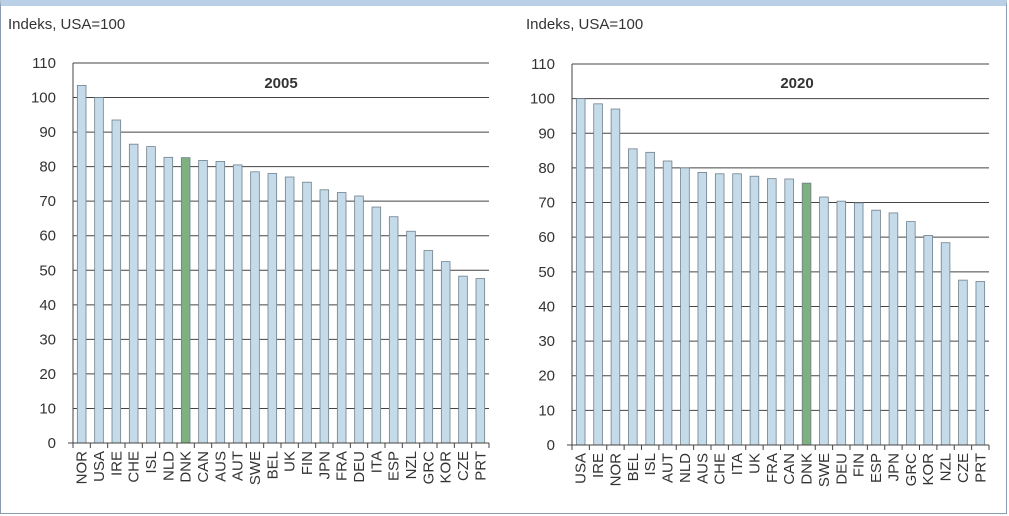 The image size is (1009, 516). Describe the element at coordinates (341, 318) in the screenshot. I see `bar-fra` at that location.